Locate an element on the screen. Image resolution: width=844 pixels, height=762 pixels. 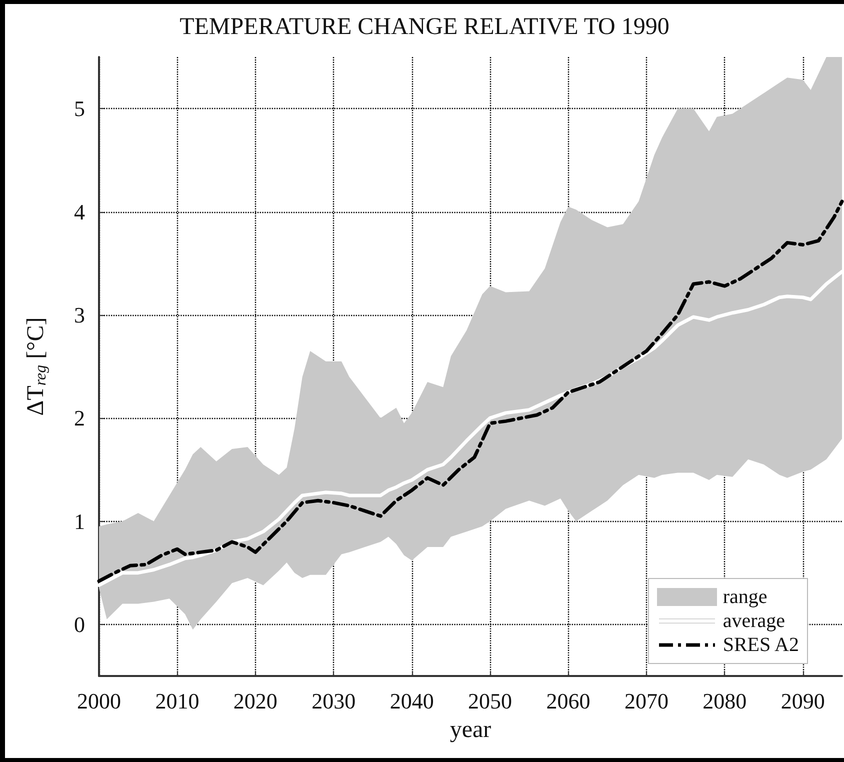
x-axis-title: year is located at coordinates (471, 730).